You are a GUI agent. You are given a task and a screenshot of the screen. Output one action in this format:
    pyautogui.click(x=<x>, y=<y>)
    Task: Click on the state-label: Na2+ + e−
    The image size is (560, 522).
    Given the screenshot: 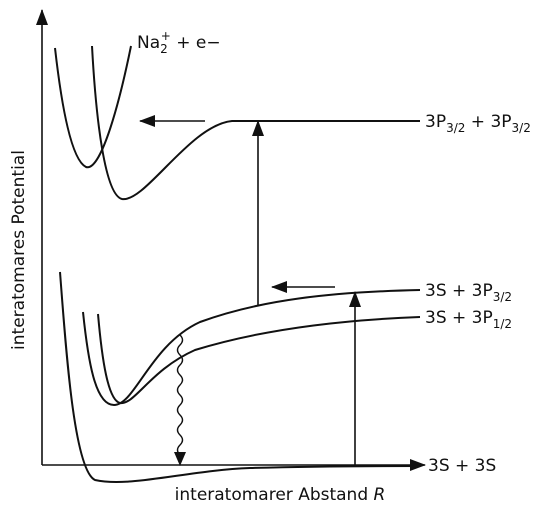 What is the action you would take?
    pyautogui.click(x=179, y=42)
    